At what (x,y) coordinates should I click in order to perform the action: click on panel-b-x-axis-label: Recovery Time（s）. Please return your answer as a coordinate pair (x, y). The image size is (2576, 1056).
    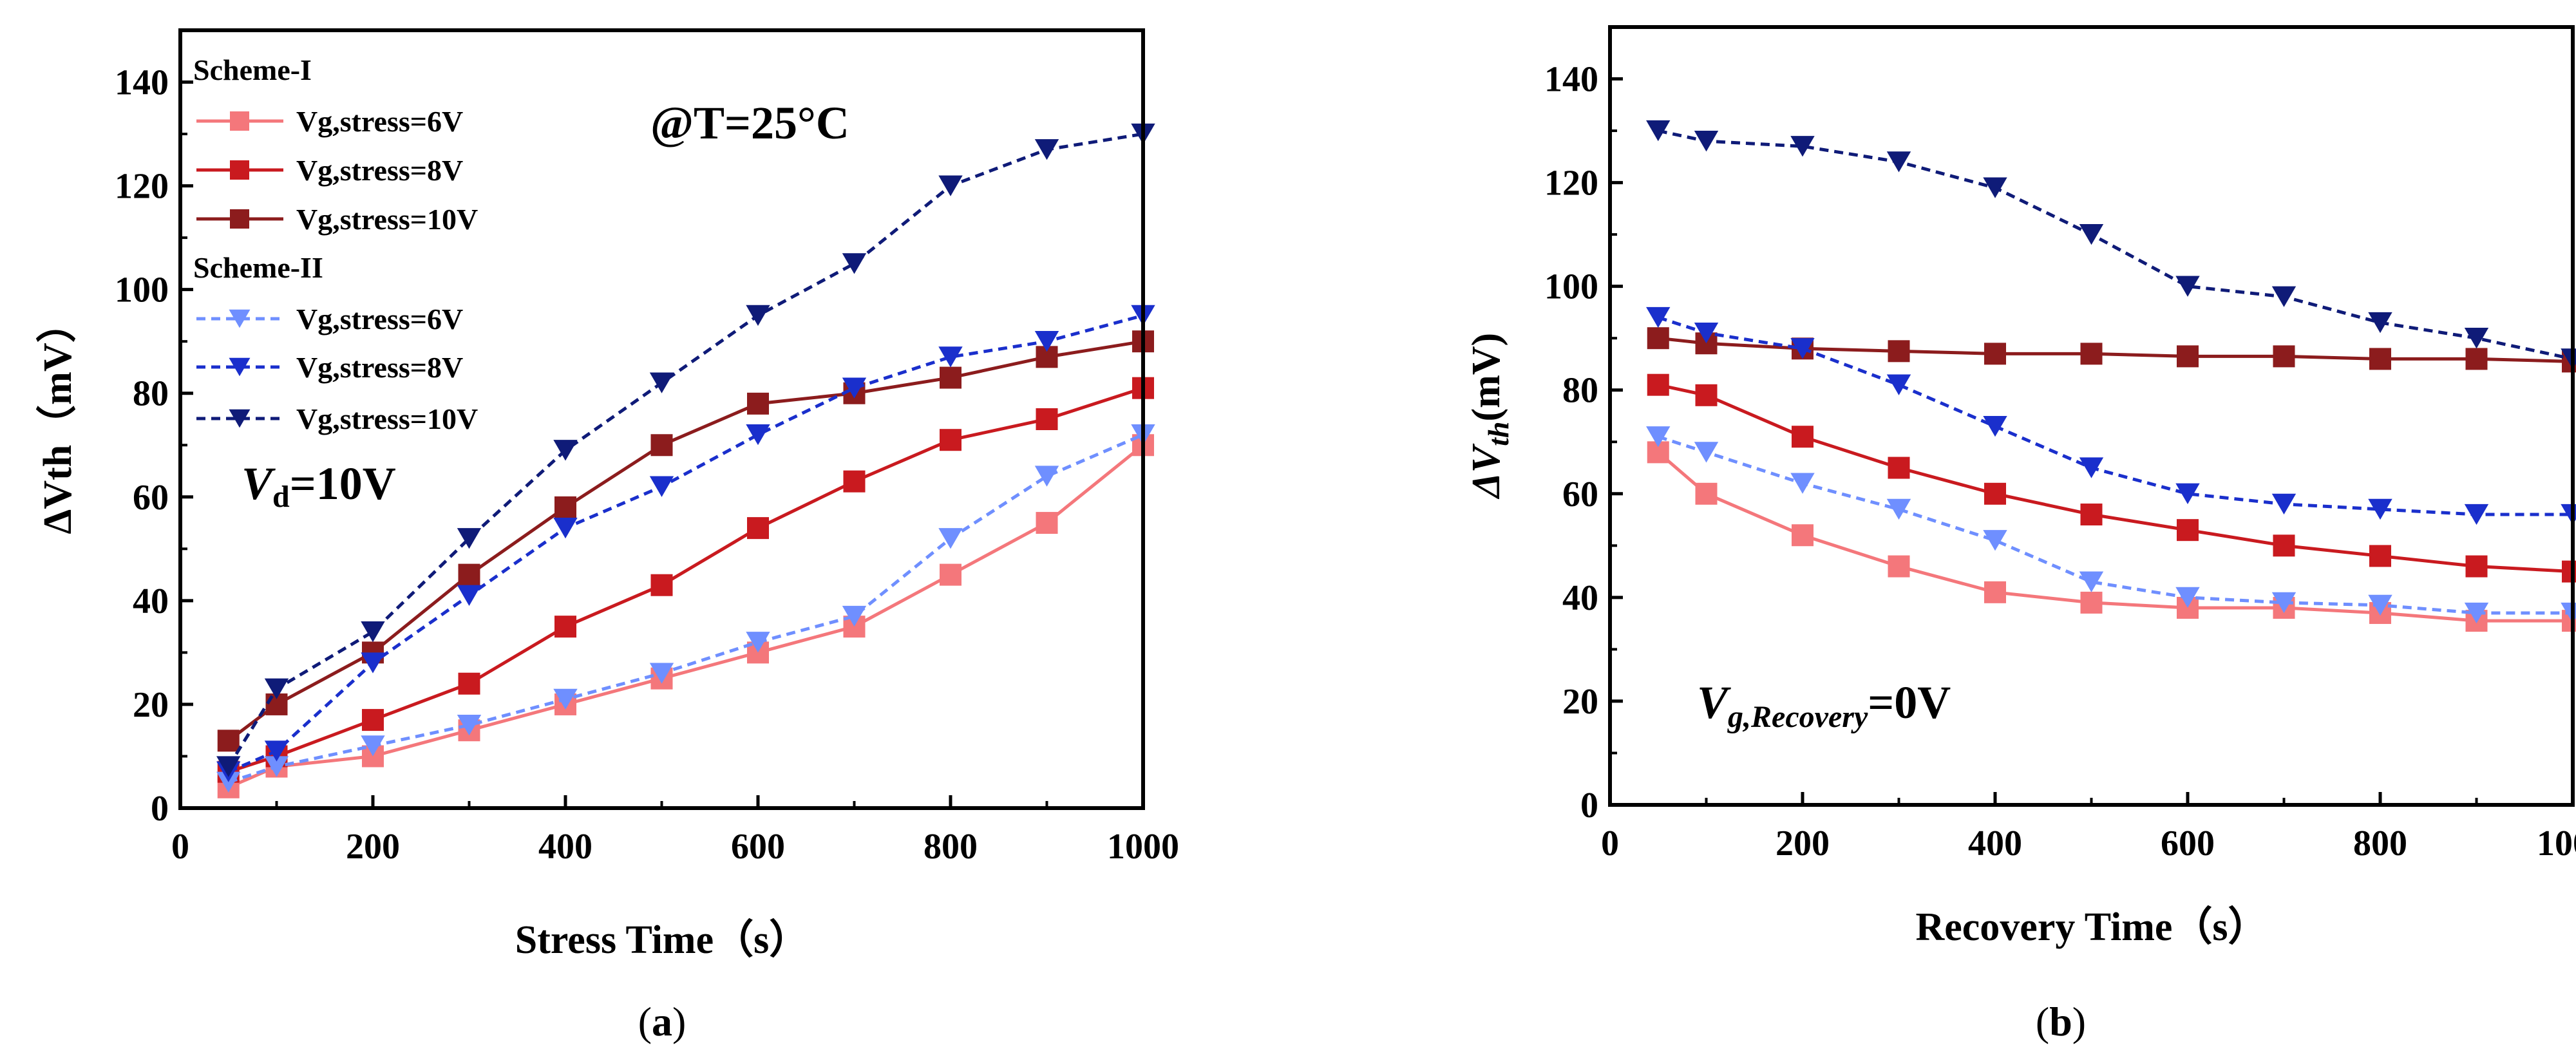
    Looking at the image, I should click on (2092, 926).